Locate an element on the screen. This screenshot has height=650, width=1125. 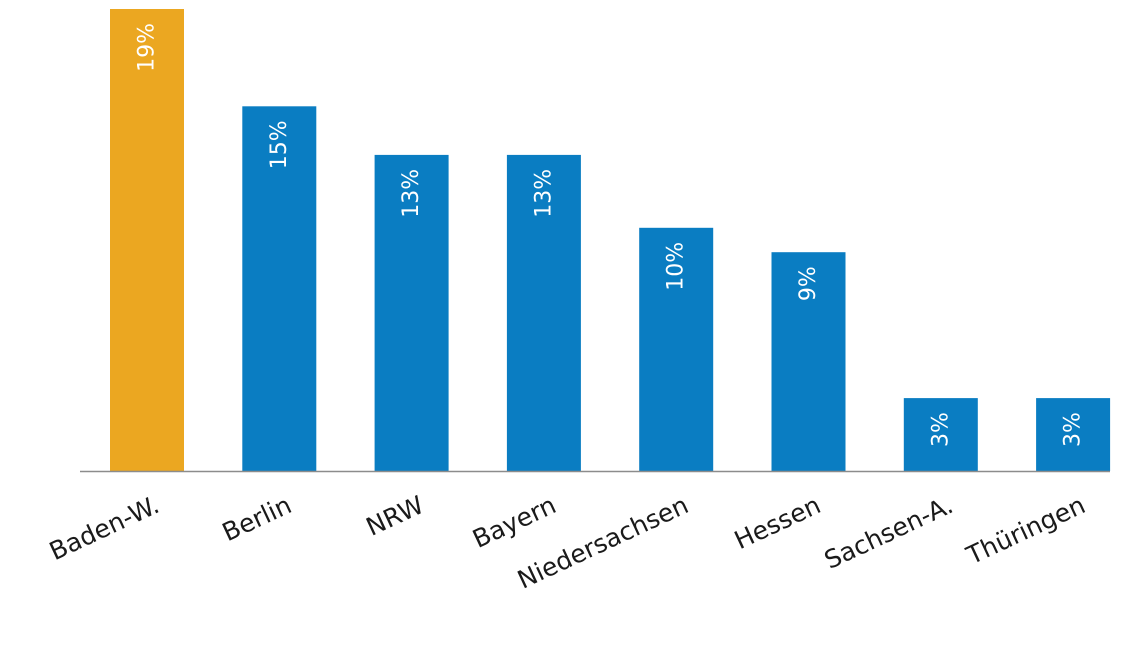
category-label: Baden-W. is located at coordinates (104, 528).